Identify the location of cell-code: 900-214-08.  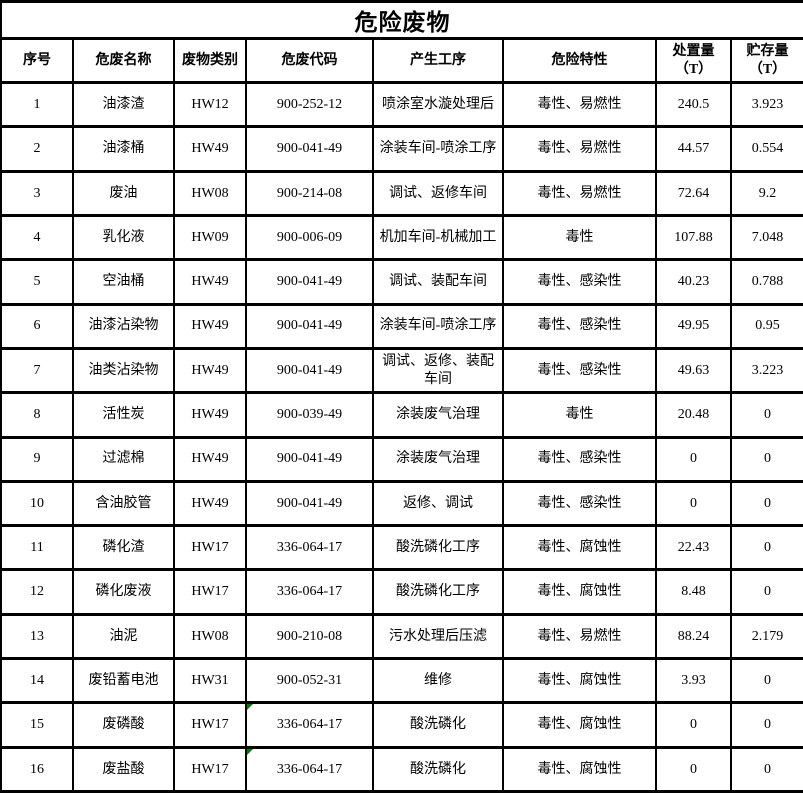
(309, 193).